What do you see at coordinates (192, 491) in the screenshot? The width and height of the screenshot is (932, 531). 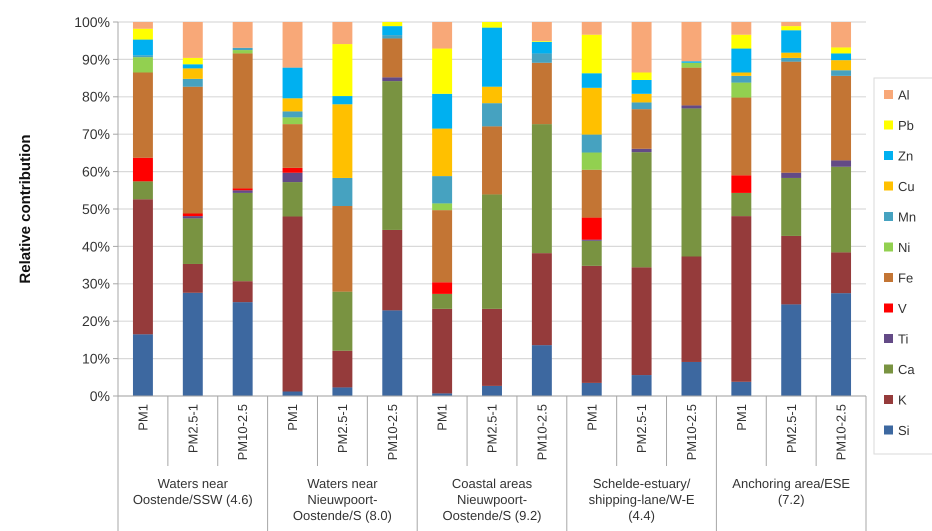 I see `text: Waters near Oostende/SSW (4.6)` at bounding box center [192, 491].